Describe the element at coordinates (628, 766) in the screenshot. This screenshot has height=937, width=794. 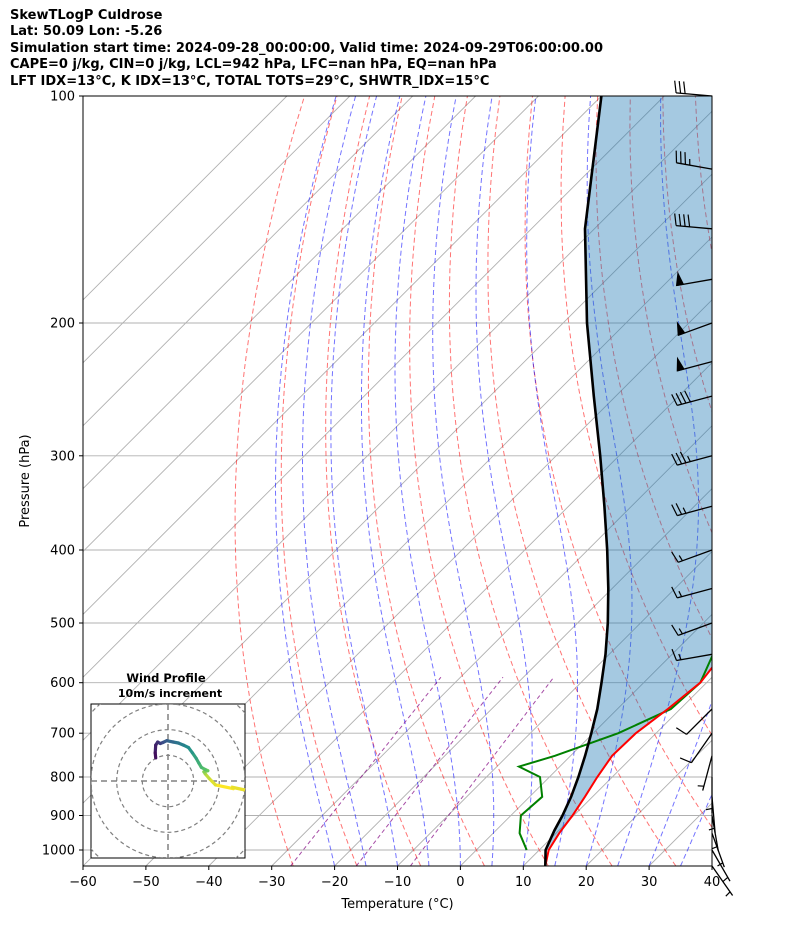
I see `temperature-profile` at that location.